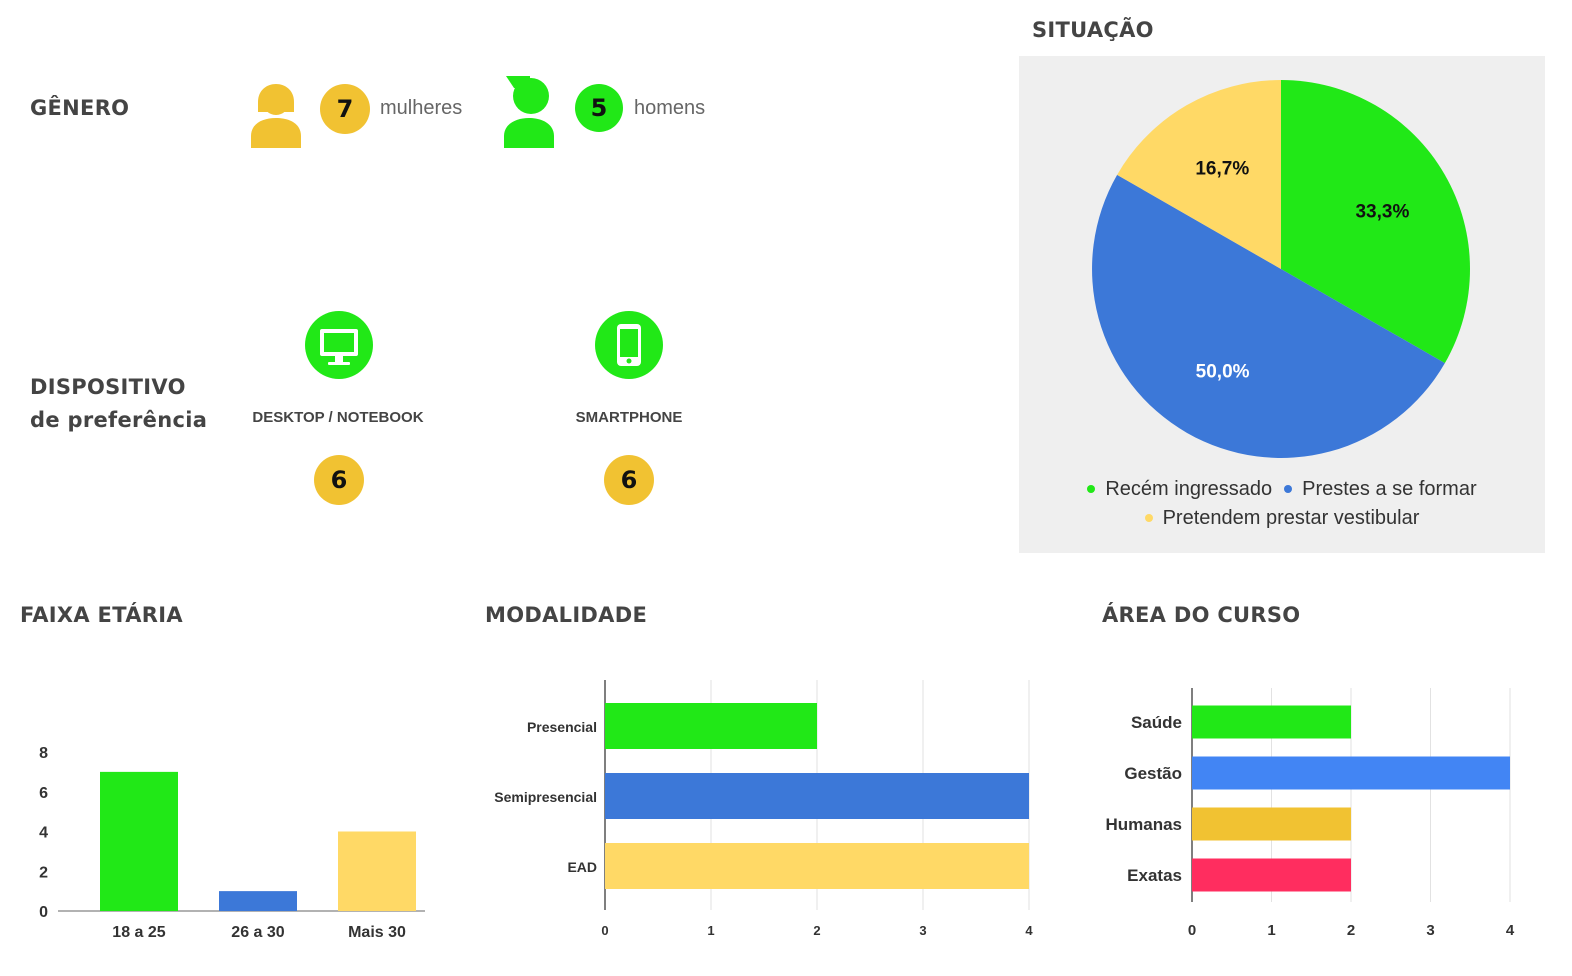 The image size is (1572, 976). I want to click on y-category-label: Saúde, so click(1156, 722).